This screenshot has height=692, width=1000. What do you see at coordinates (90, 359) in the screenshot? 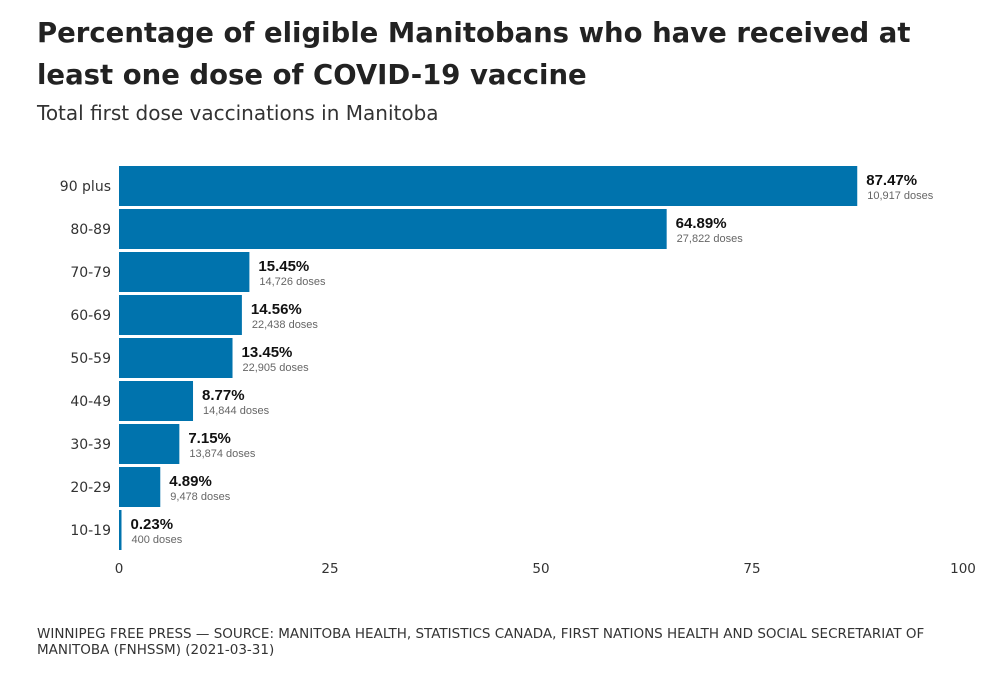
I see `category-label: 50-59` at bounding box center [90, 359].